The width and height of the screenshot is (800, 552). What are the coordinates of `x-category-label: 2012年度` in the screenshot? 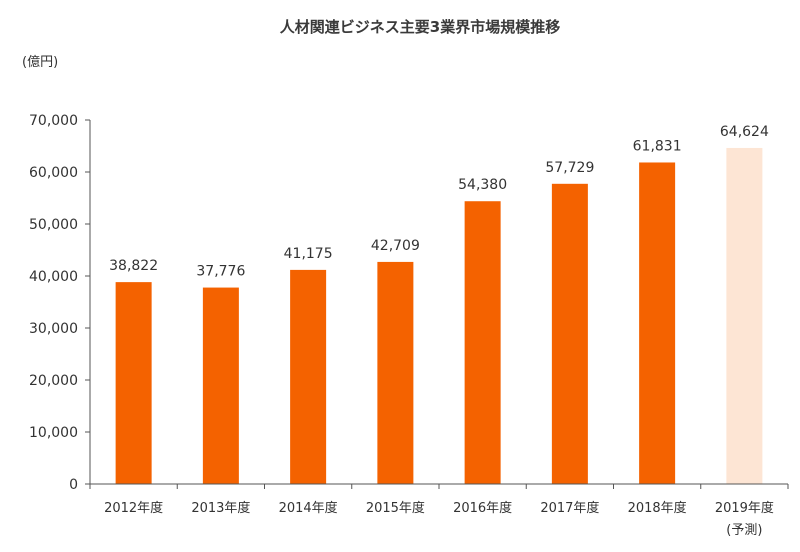 It's located at (133, 508).